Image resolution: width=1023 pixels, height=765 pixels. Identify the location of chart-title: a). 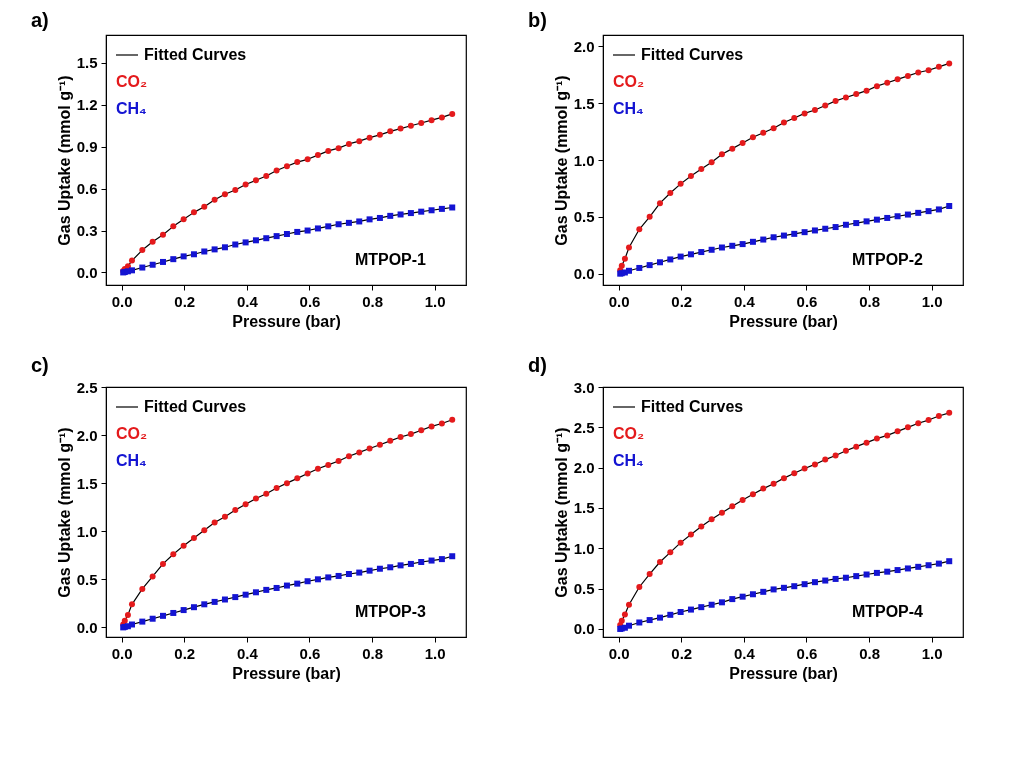
(40, 20).